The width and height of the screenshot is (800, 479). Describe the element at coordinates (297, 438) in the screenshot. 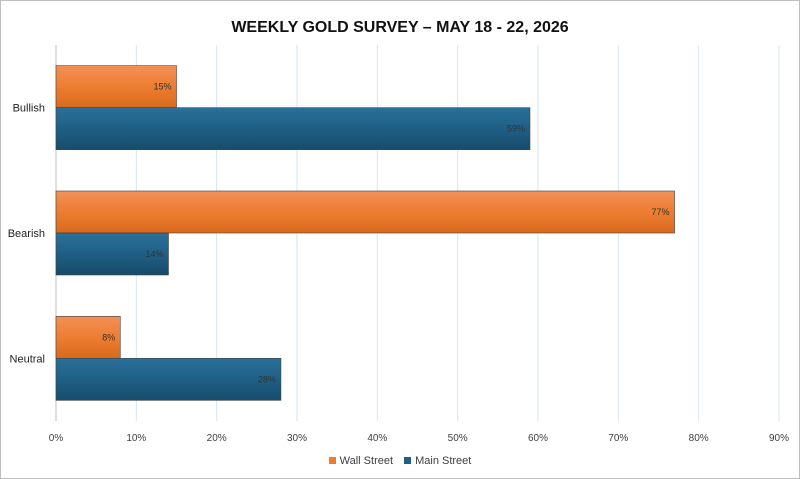

I see `x-tick-label: 30%` at that location.